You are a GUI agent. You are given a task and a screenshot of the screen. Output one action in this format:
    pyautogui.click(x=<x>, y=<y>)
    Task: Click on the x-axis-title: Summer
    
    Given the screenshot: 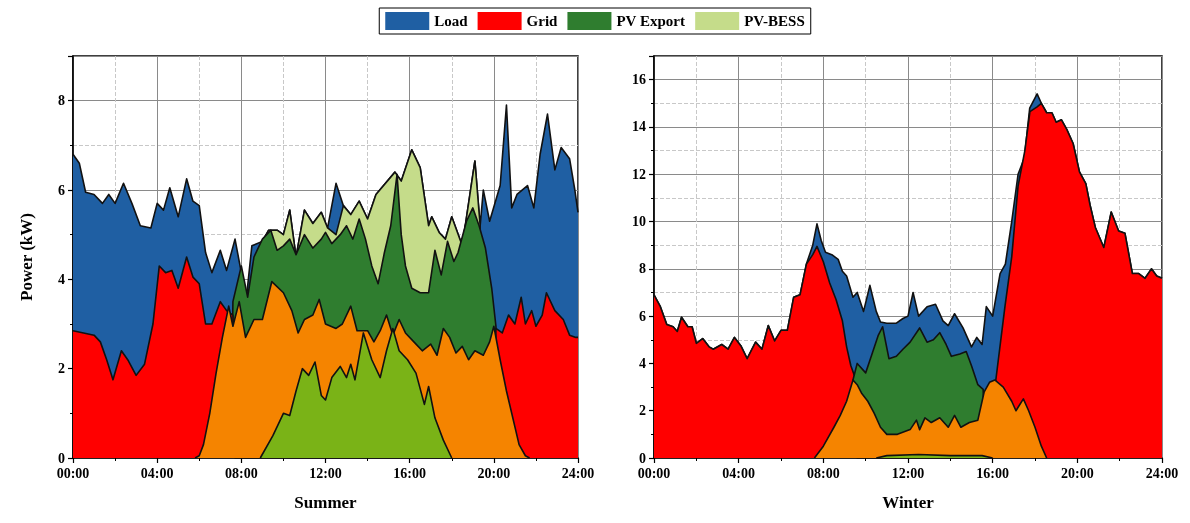 What is the action you would take?
    pyautogui.click(x=326, y=502)
    